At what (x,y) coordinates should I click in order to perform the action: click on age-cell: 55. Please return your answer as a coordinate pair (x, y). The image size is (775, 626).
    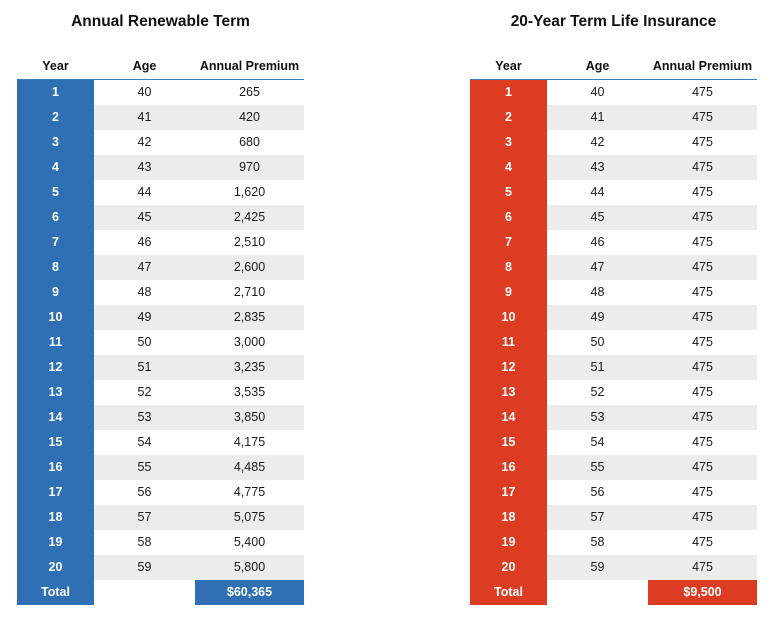
    Looking at the image, I should click on (144, 467).